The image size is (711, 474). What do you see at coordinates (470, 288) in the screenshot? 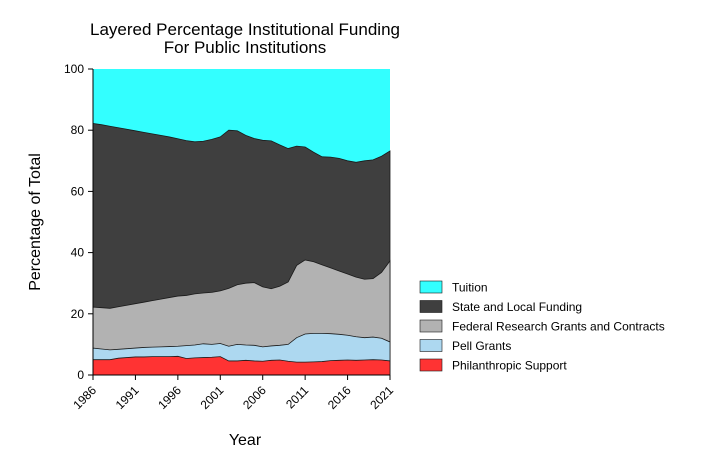
I see `legend-label-tuition: Tuition` at bounding box center [470, 288].